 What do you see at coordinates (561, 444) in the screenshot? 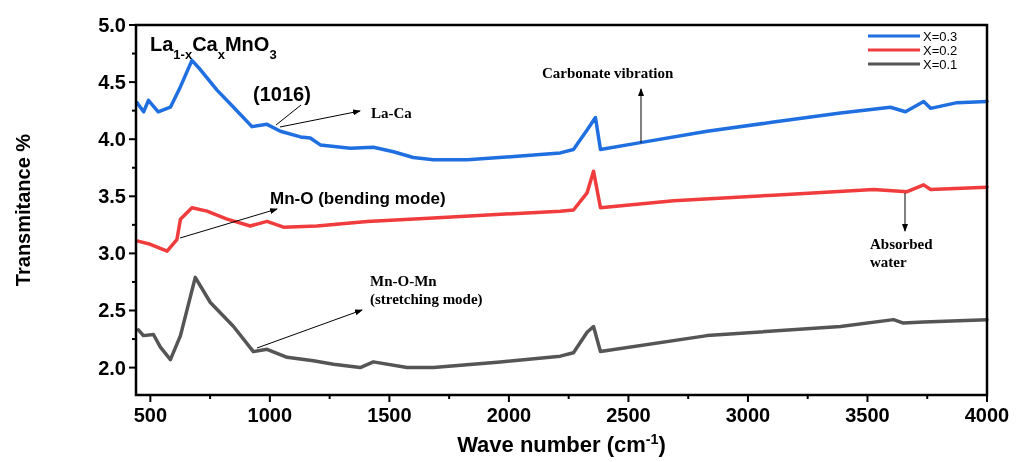
I see `x-axis-title: Wave number (cm$^{-1}$)` at bounding box center [561, 444].